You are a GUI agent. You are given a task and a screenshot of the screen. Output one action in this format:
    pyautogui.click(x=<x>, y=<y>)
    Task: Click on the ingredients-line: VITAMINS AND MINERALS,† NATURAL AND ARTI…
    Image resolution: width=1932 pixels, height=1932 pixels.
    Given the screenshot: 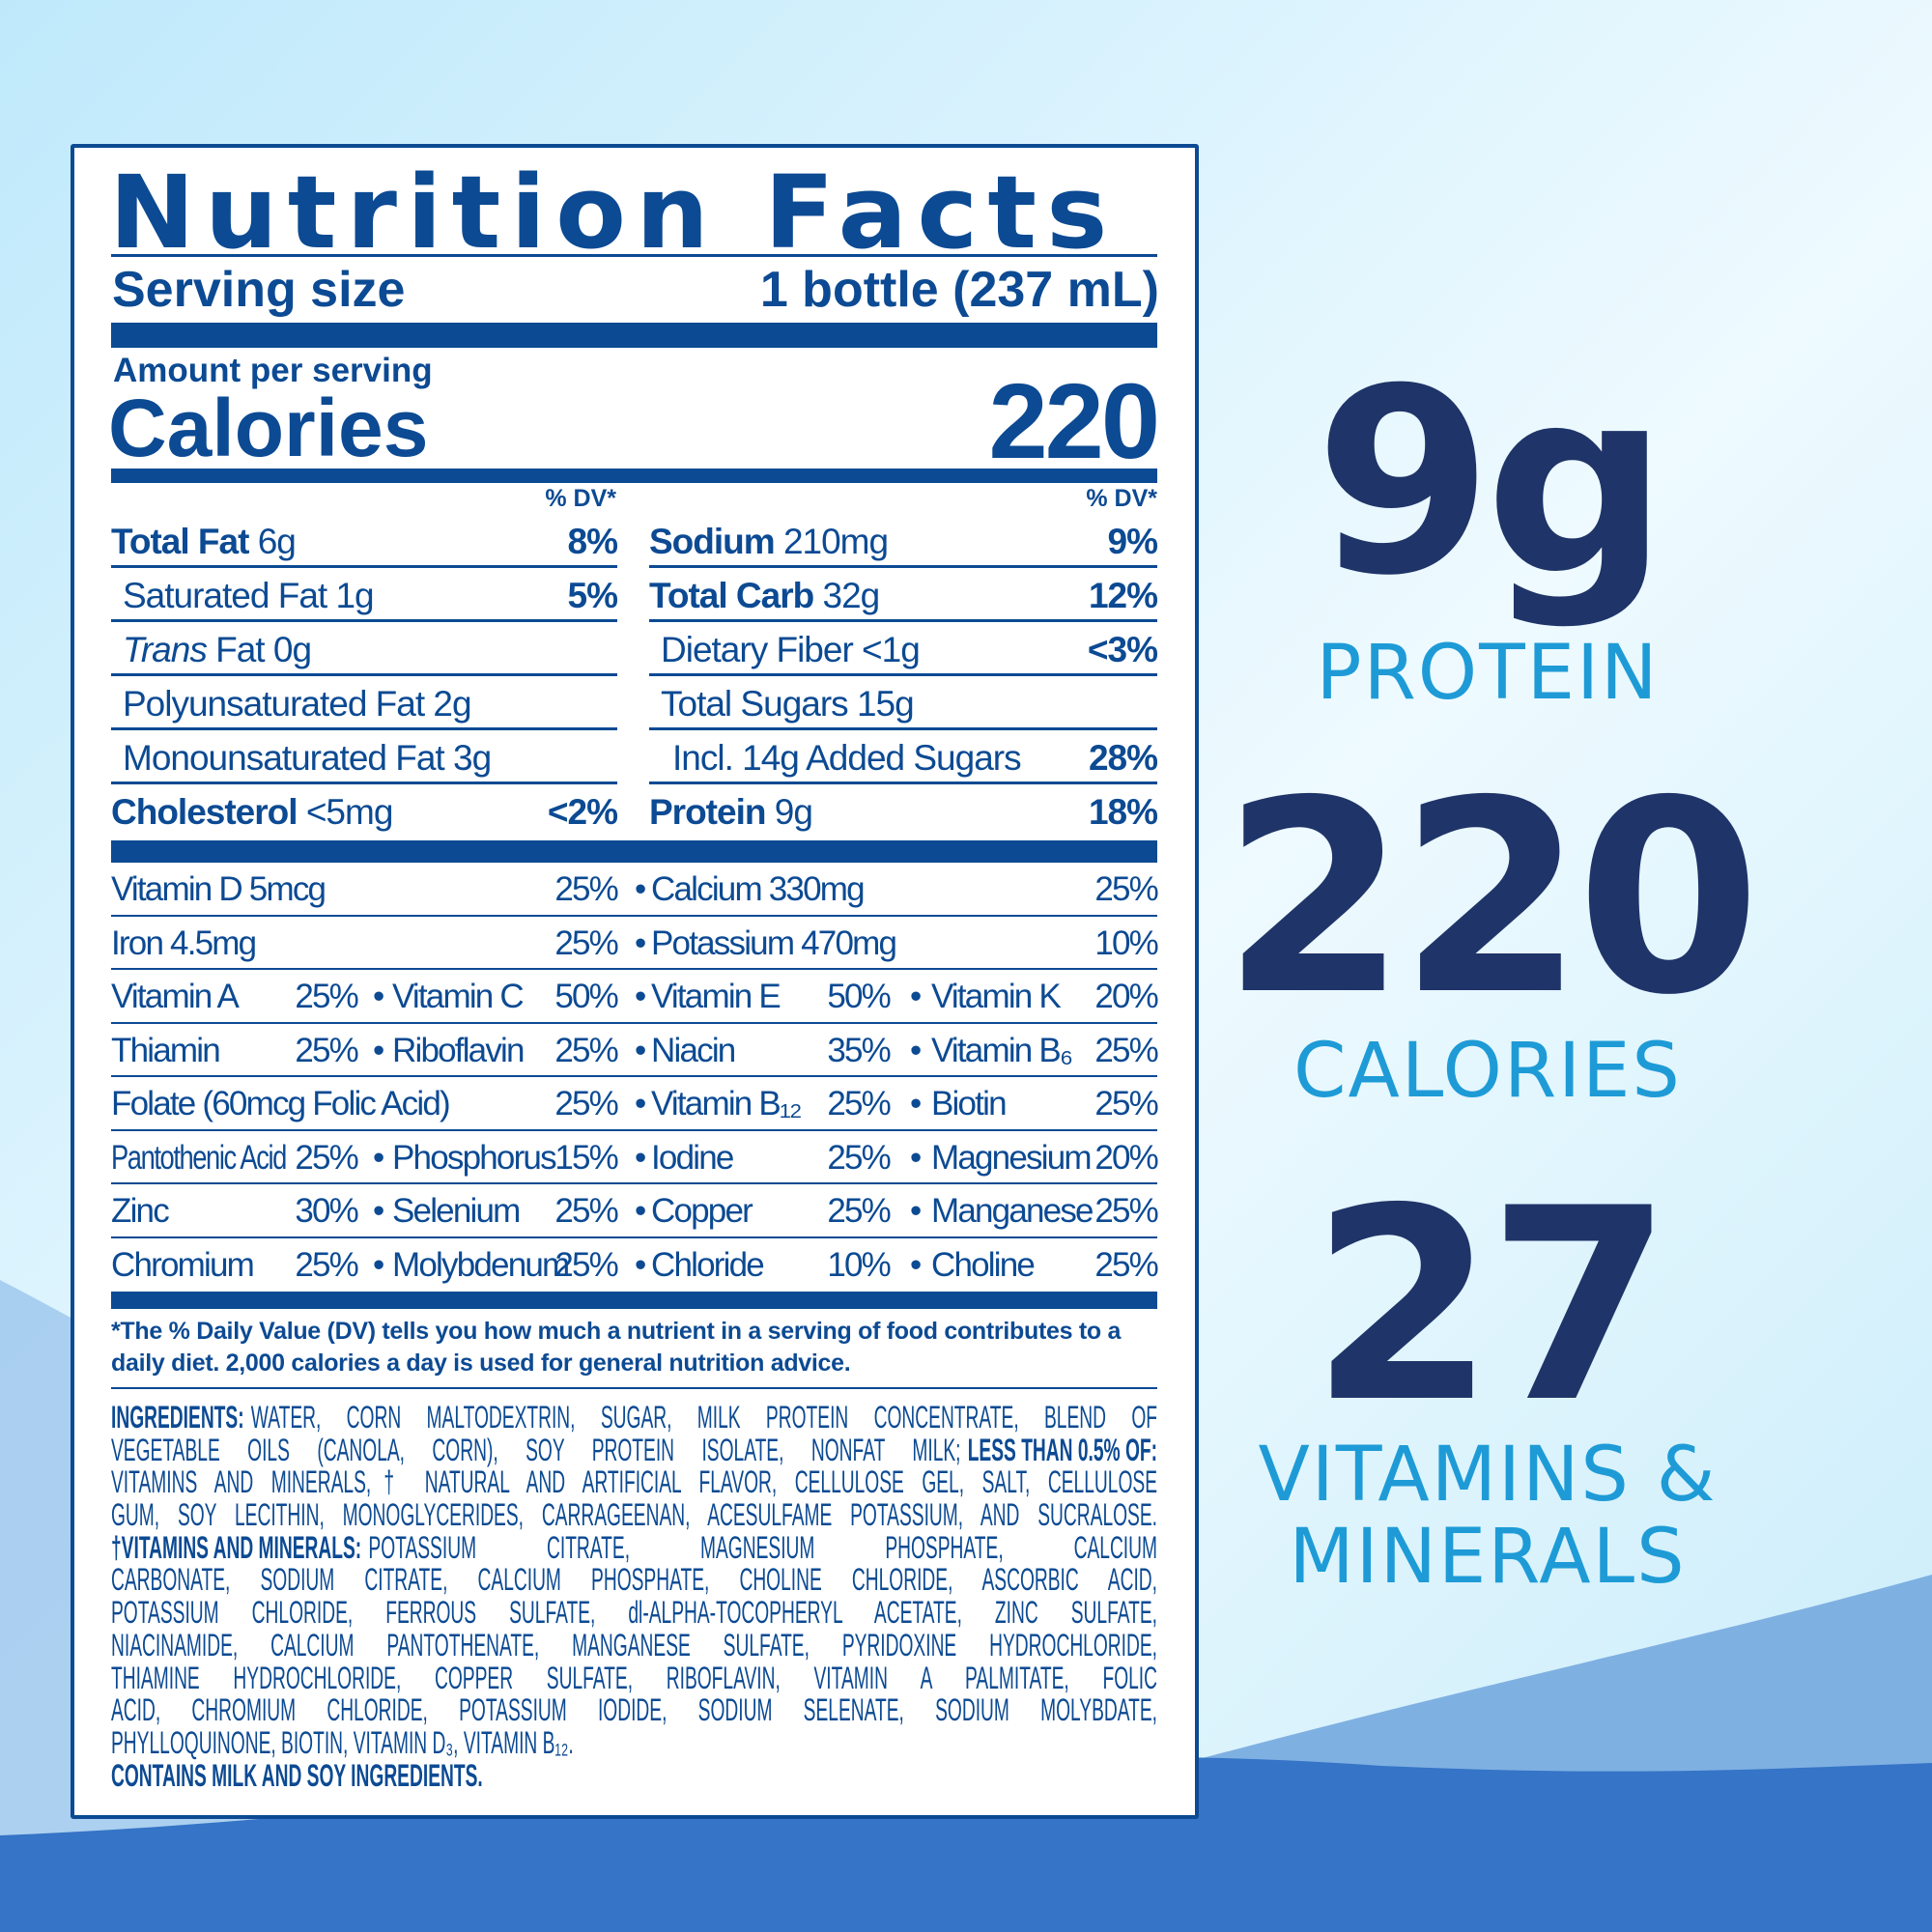 What is the action you would take?
    pyautogui.click(x=634, y=1482)
    